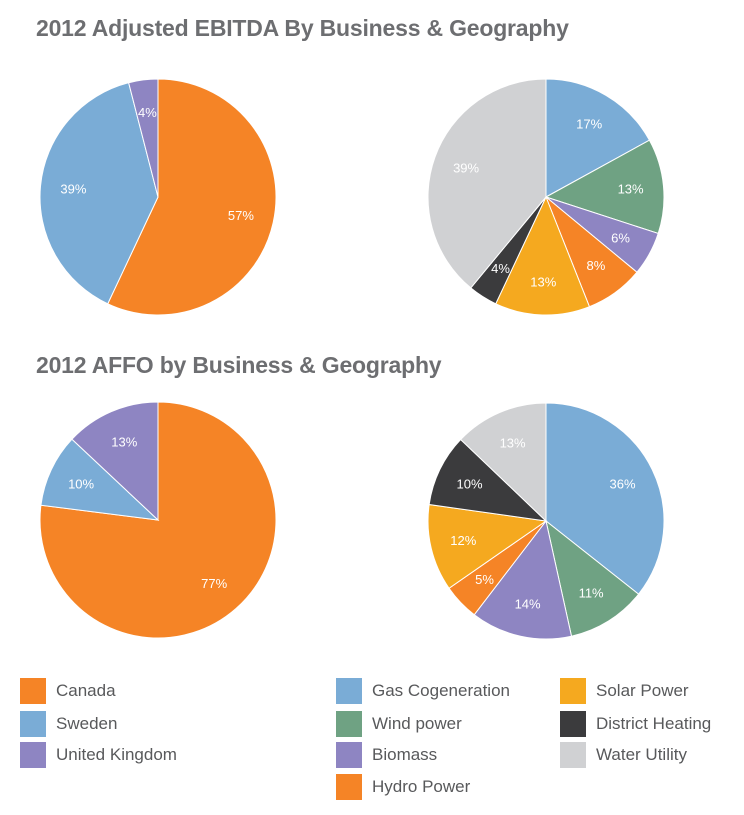 This screenshot has width=744, height=815. I want to click on pie-slice-canada, so click(192, 197).